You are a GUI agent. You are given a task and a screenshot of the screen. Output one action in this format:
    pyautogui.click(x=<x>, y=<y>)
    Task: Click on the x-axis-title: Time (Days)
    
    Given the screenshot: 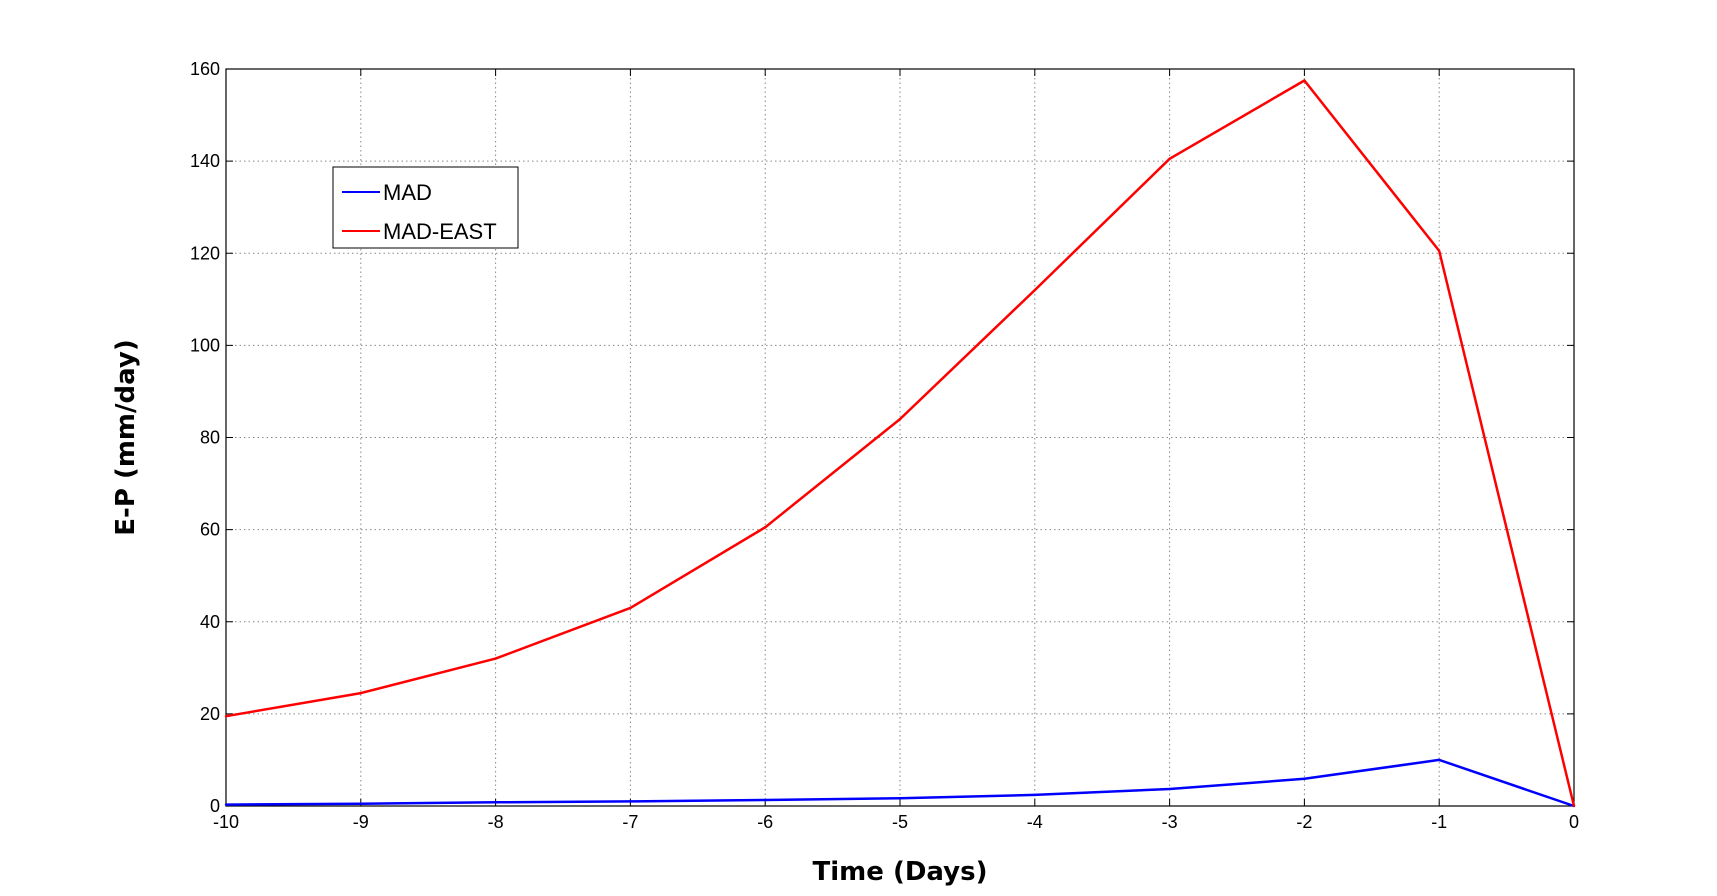 What is the action you would take?
    pyautogui.click(x=900, y=872)
    